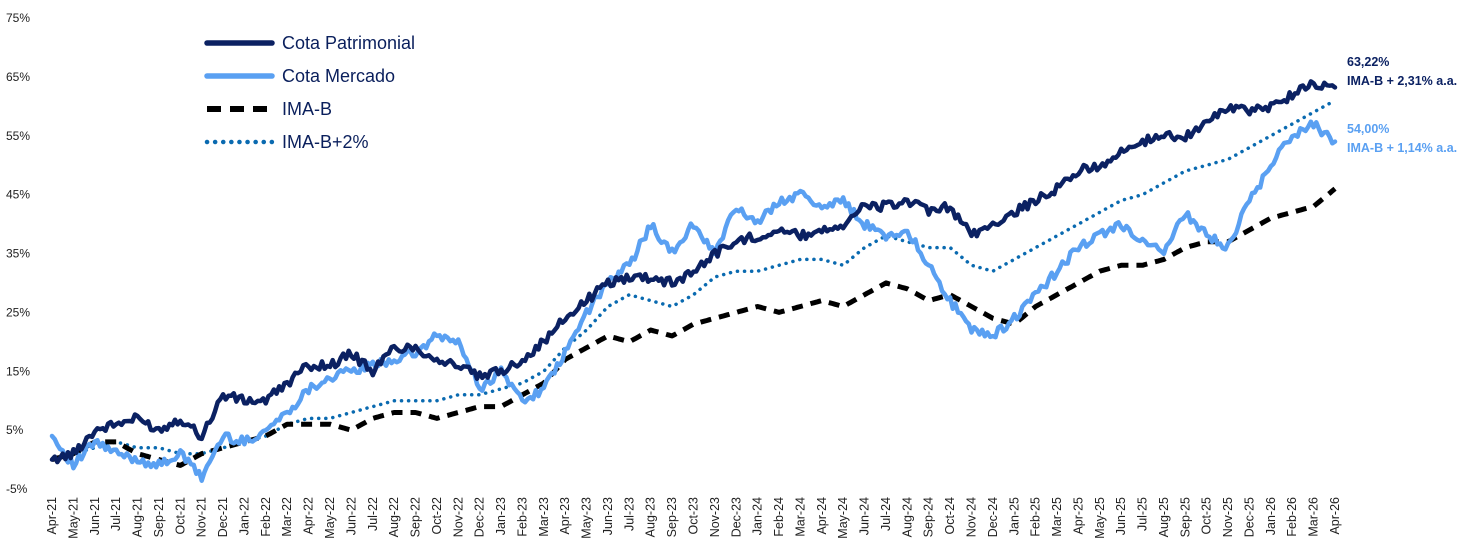  Describe the element at coordinates (1228, 517) in the screenshot. I see `x-tick-label: Nov-25` at that location.